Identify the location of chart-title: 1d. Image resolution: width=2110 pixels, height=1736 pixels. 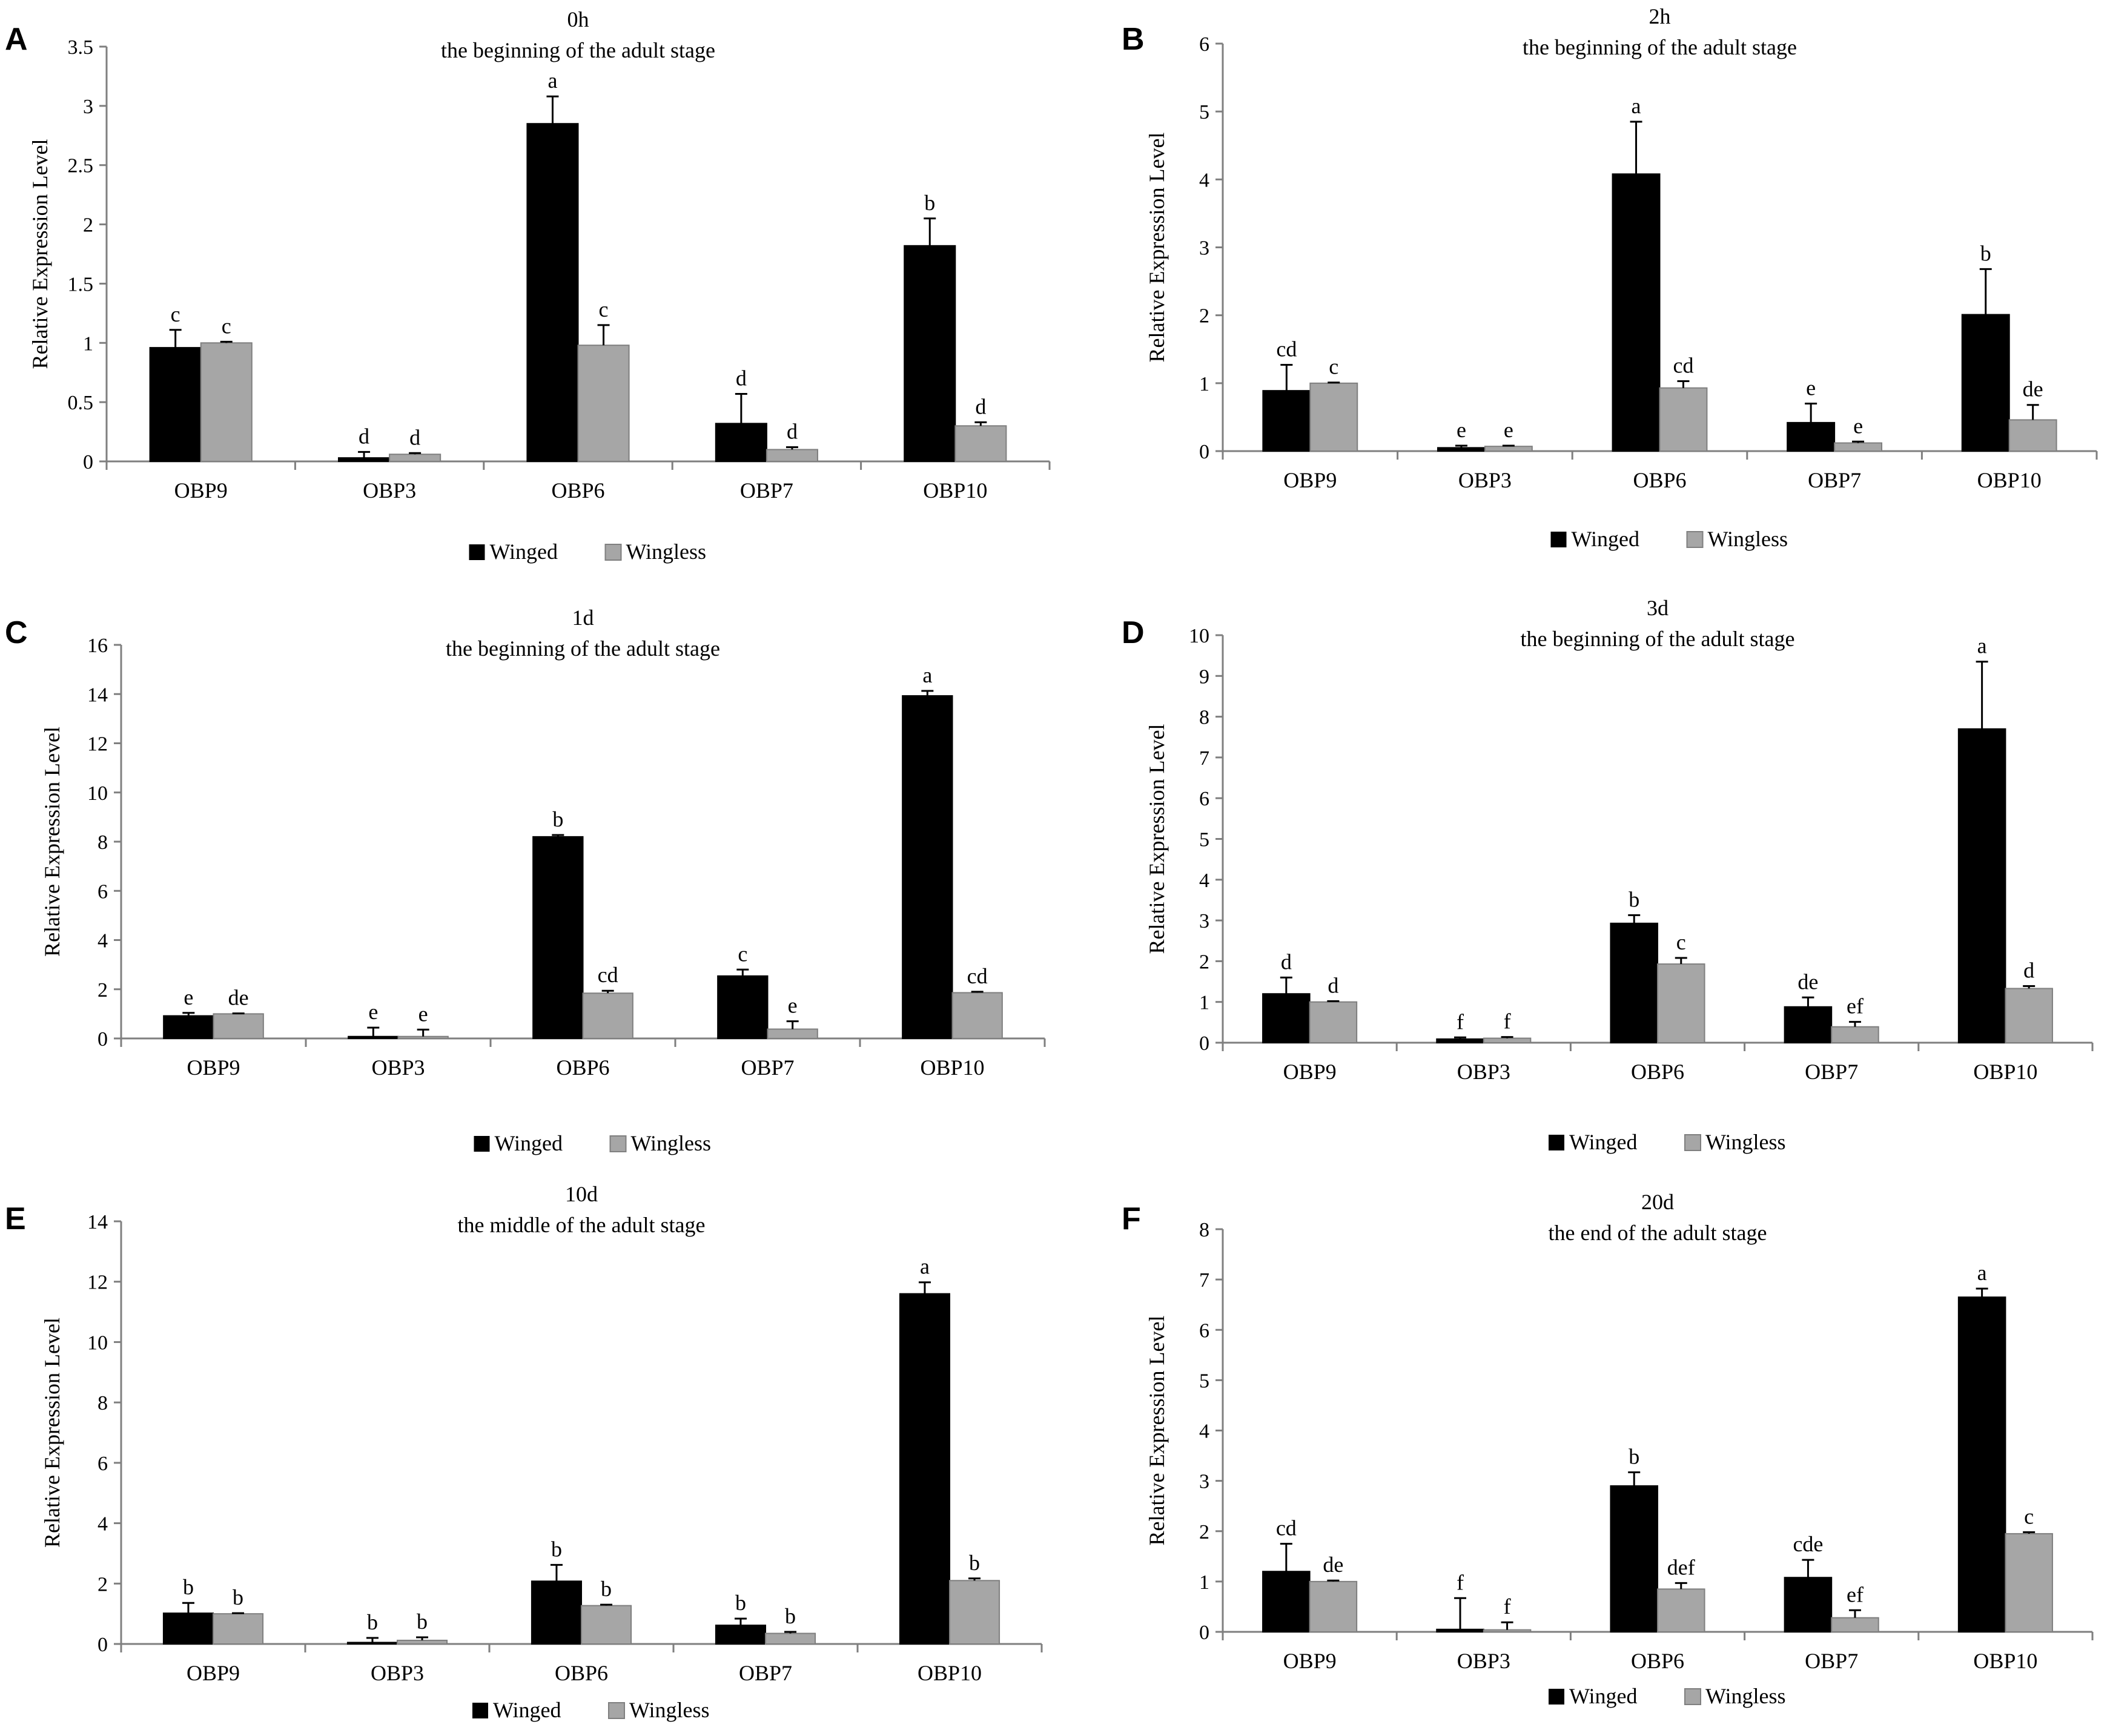
(583, 618).